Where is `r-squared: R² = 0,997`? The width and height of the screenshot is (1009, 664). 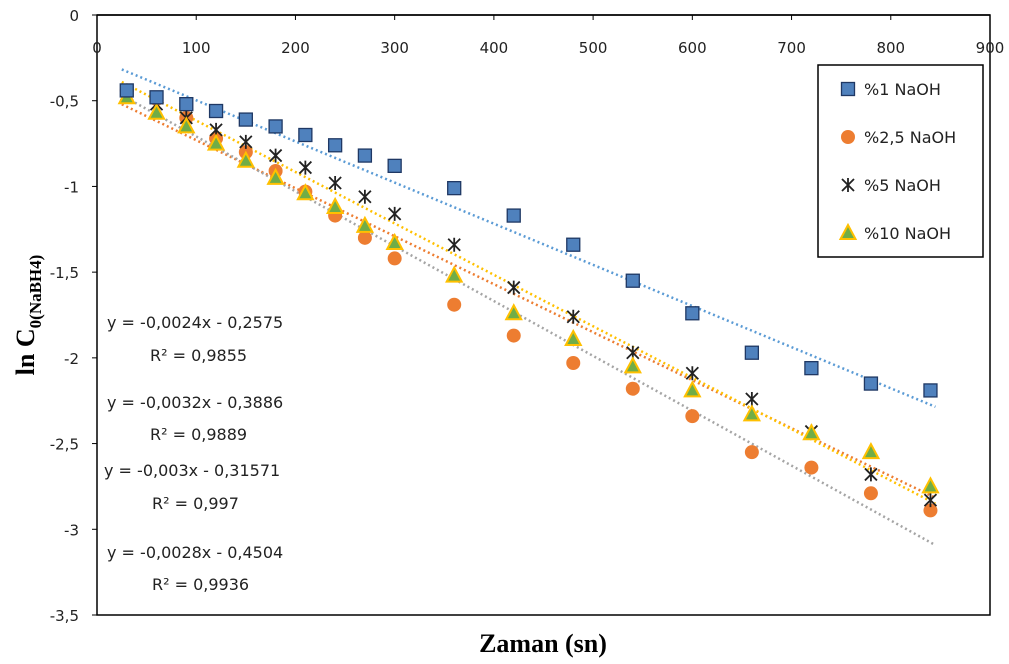
r-squared: R² = 0,997 is located at coordinates (195, 503).